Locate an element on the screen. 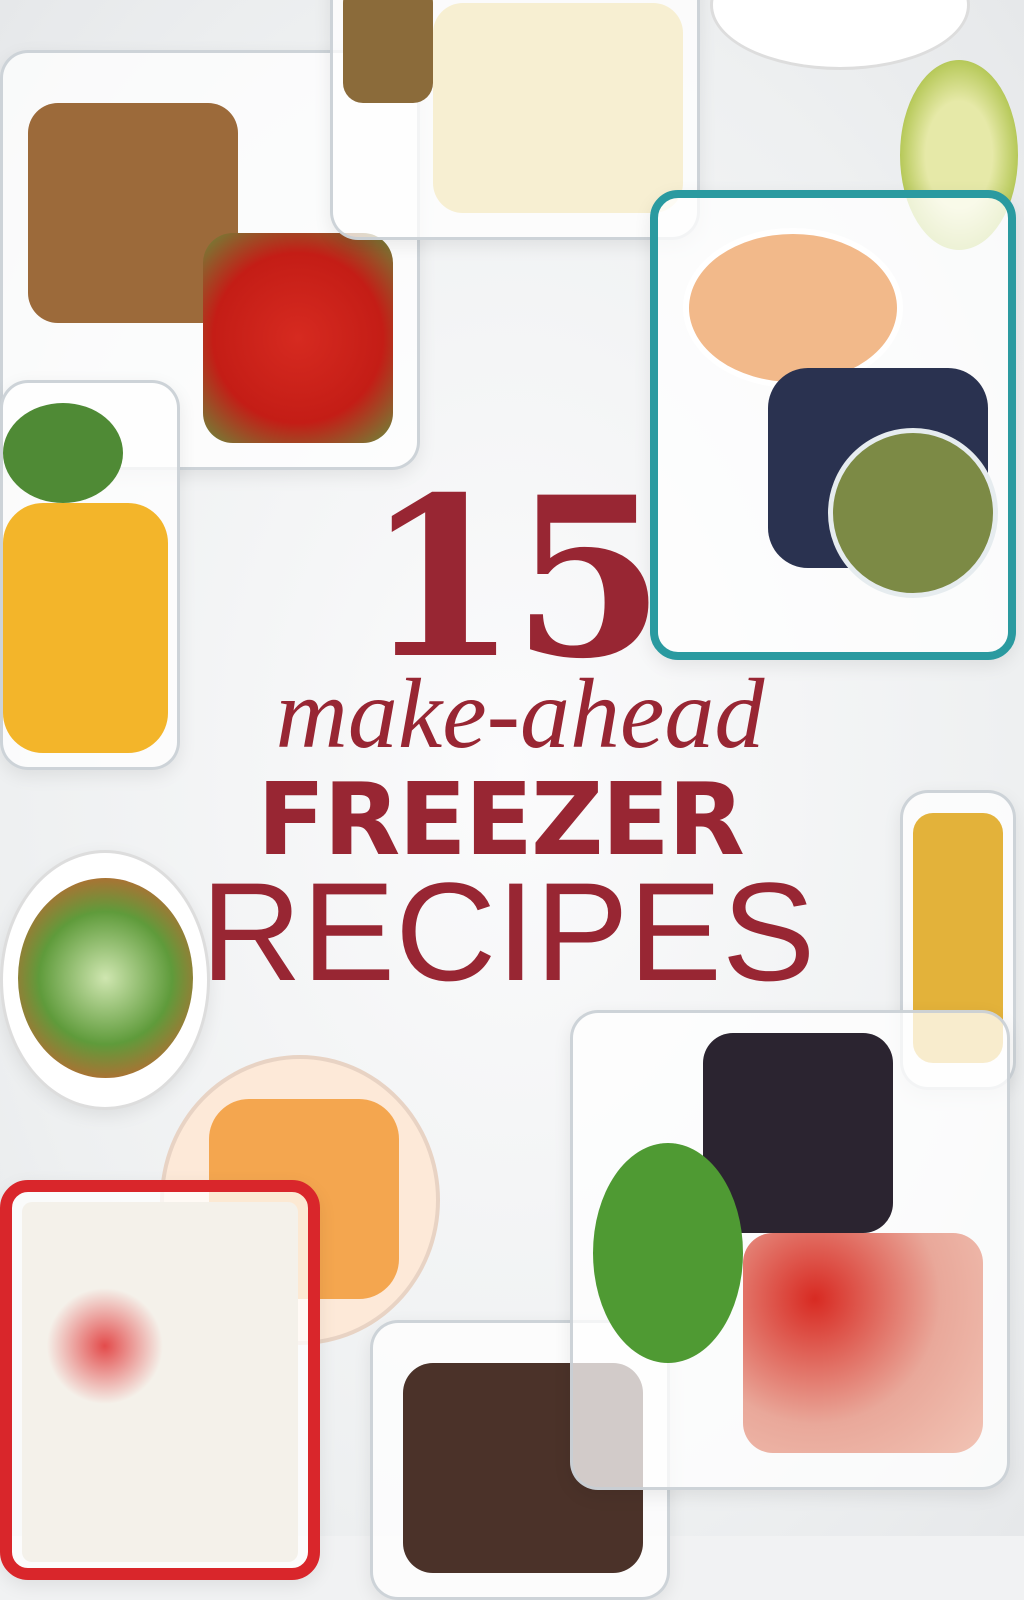 The height and width of the screenshot is (1600, 1024). title-line-recipes: RECIPES is located at coordinates (508, 931).